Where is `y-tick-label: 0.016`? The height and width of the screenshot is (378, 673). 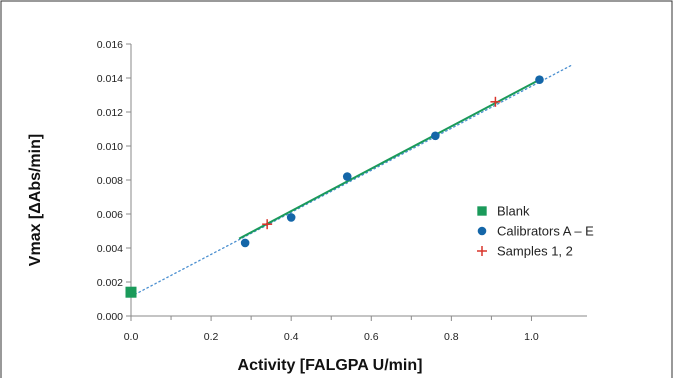 y-tick-label: 0.016 is located at coordinates (110, 45).